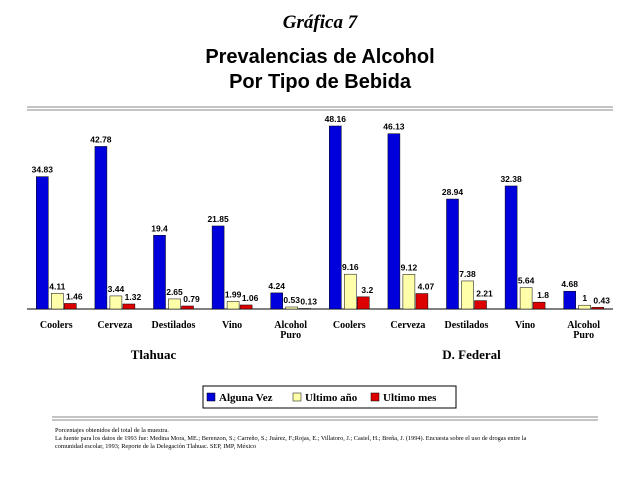 This screenshot has height=480, width=640. I want to click on bar-d-federal-vino-alguna-vez, so click(511, 247).